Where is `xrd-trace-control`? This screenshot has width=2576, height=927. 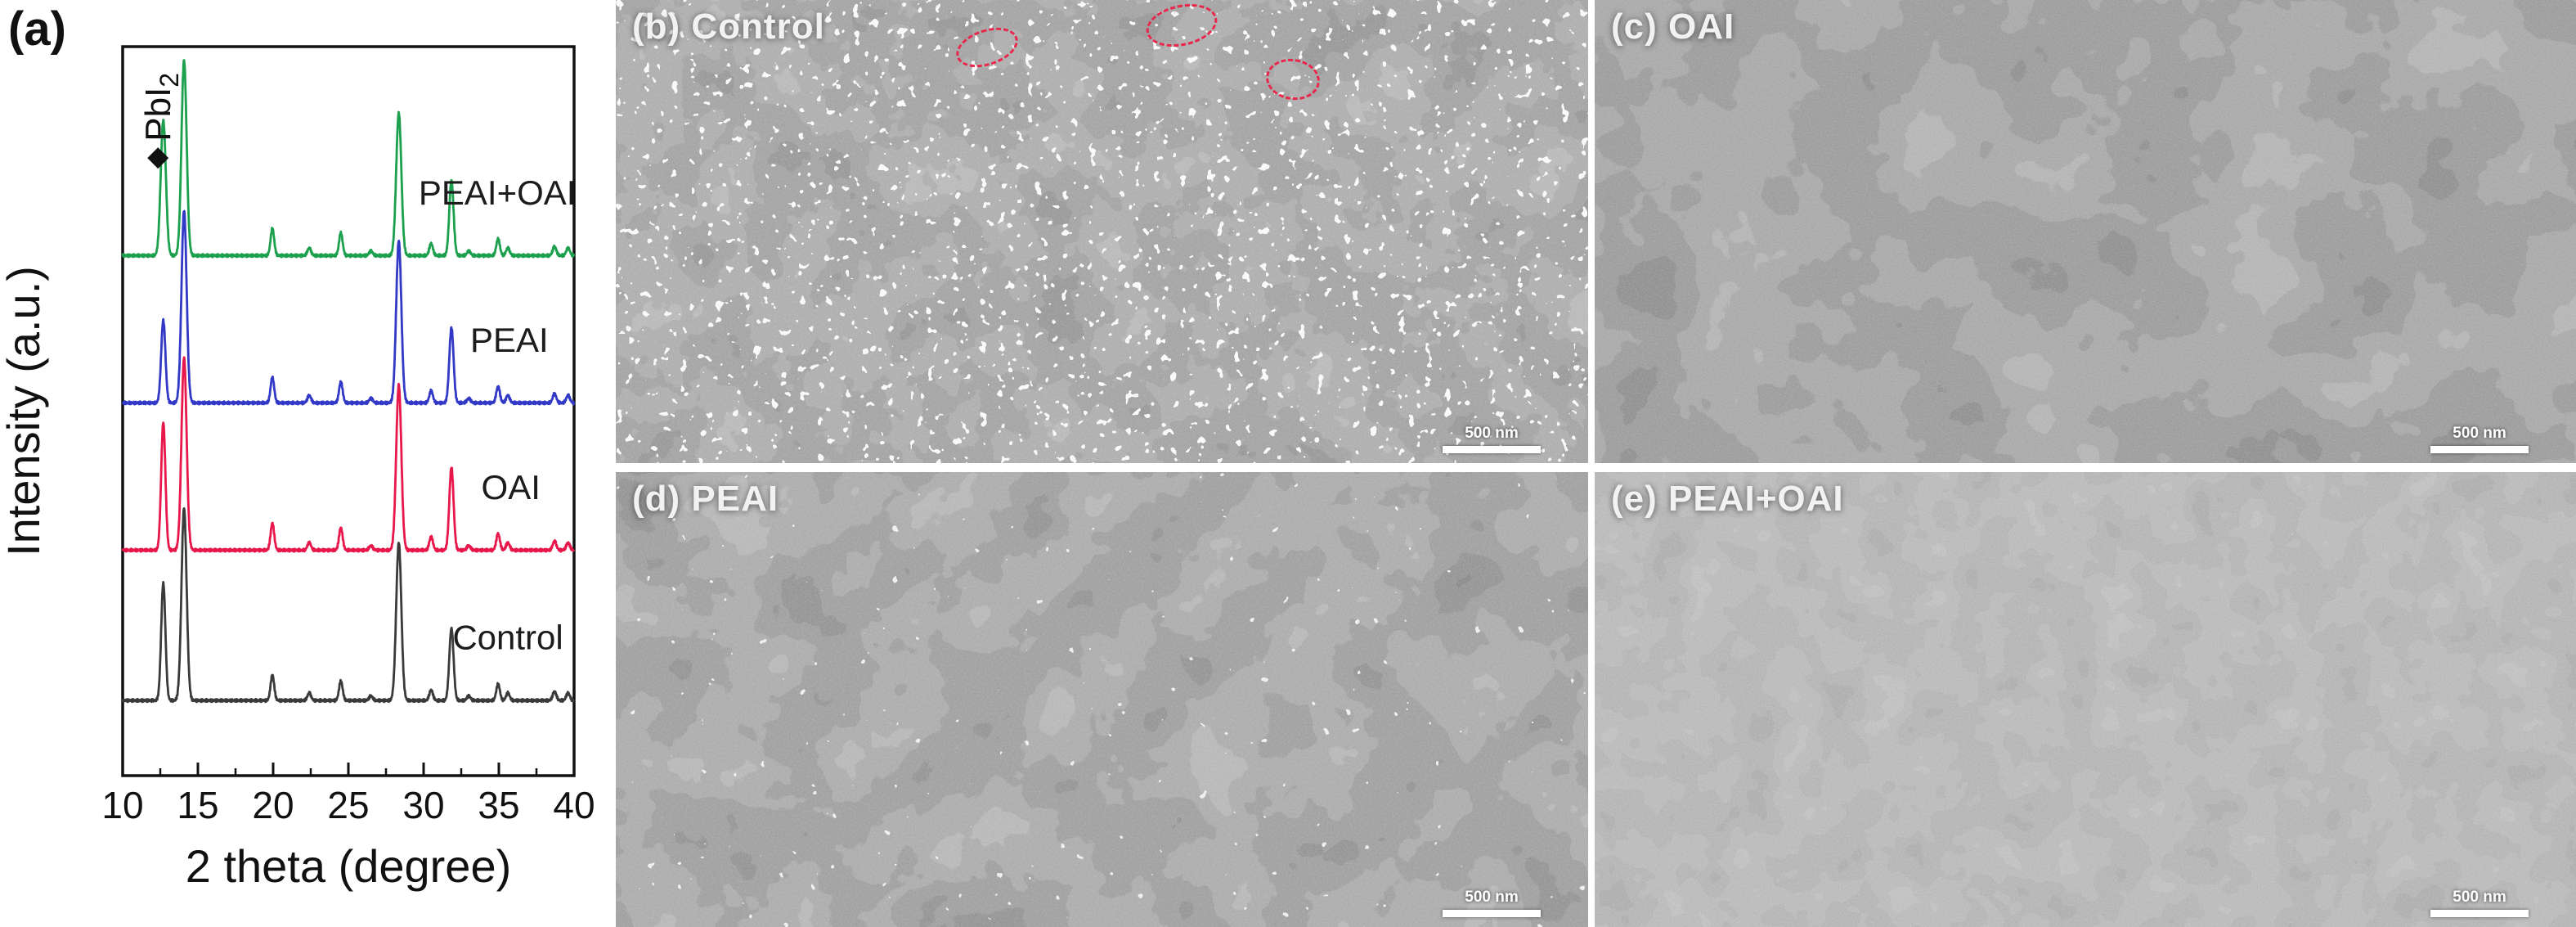
xrd-trace-control is located at coordinates (348, 606).